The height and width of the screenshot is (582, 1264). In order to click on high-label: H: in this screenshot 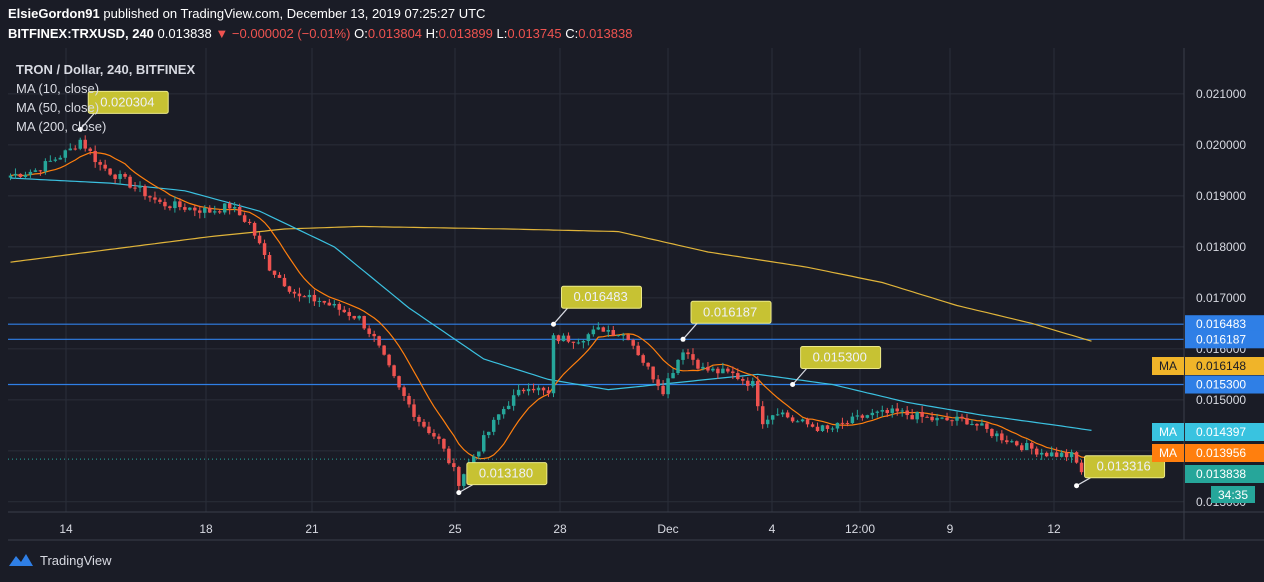, I will do `click(432, 33)`.